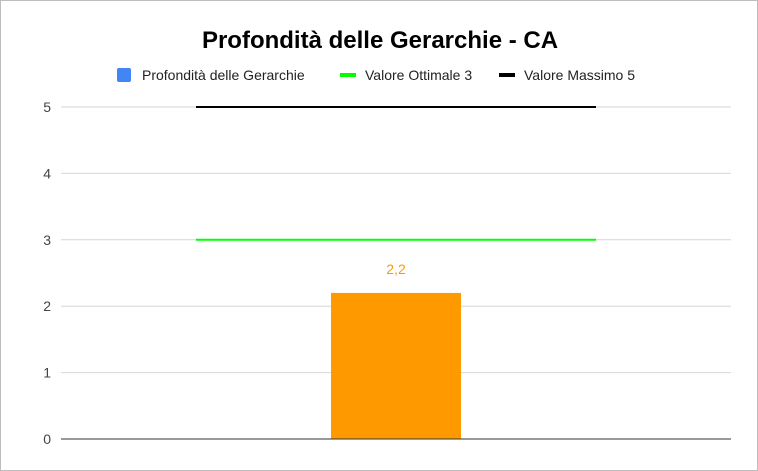 Image resolution: width=758 pixels, height=471 pixels. What do you see at coordinates (124, 75) in the screenshot?
I see `legend-swatch-square` at bounding box center [124, 75].